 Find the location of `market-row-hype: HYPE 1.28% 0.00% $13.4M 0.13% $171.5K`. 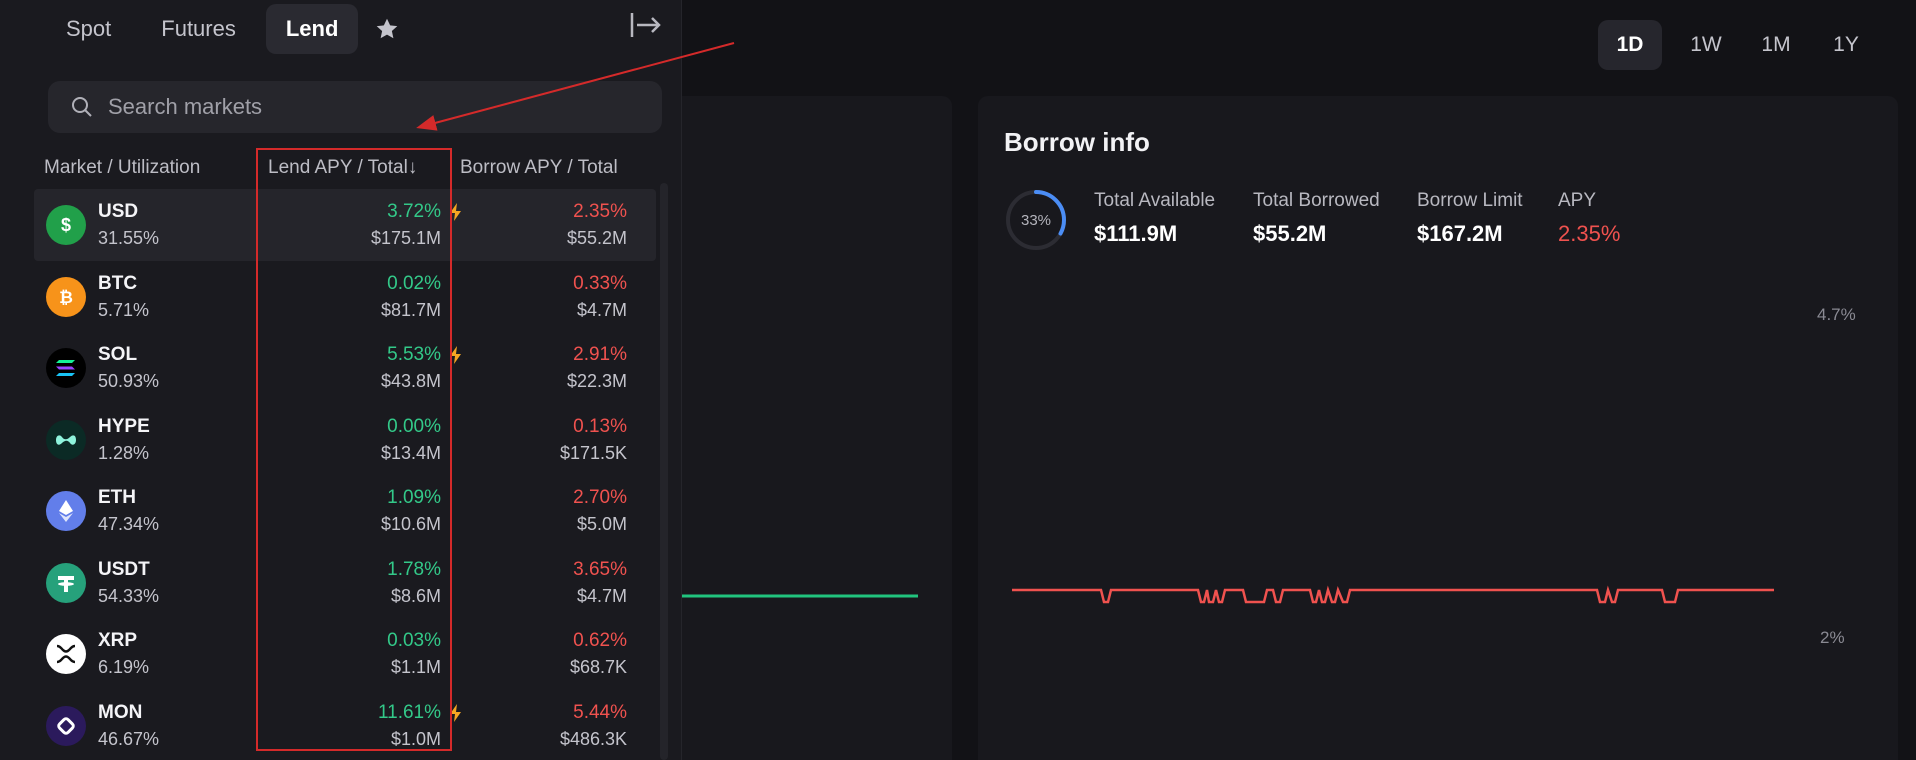

market-row-hype: HYPE 1.28% 0.00% $13.4M 0.13% $171.5K is located at coordinates (345, 440).